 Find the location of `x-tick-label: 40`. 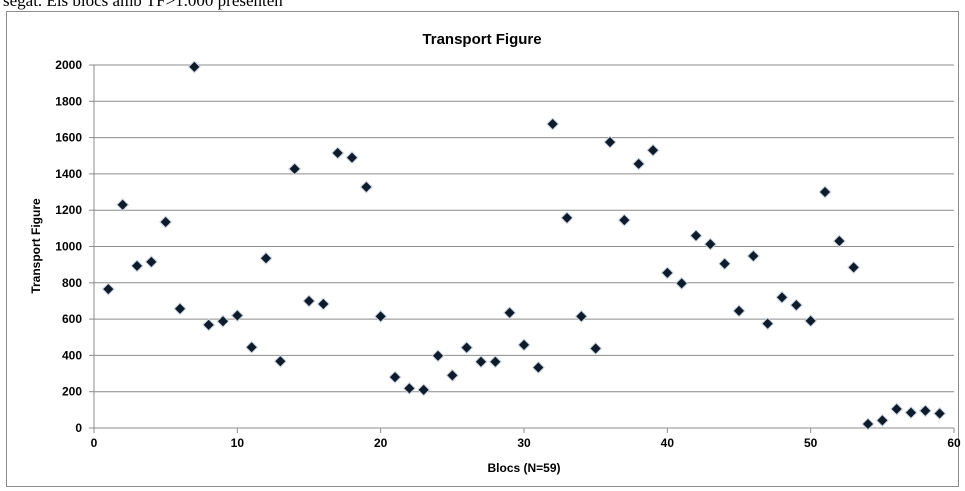

x-tick-label: 40 is located at coordinates (668, 443).